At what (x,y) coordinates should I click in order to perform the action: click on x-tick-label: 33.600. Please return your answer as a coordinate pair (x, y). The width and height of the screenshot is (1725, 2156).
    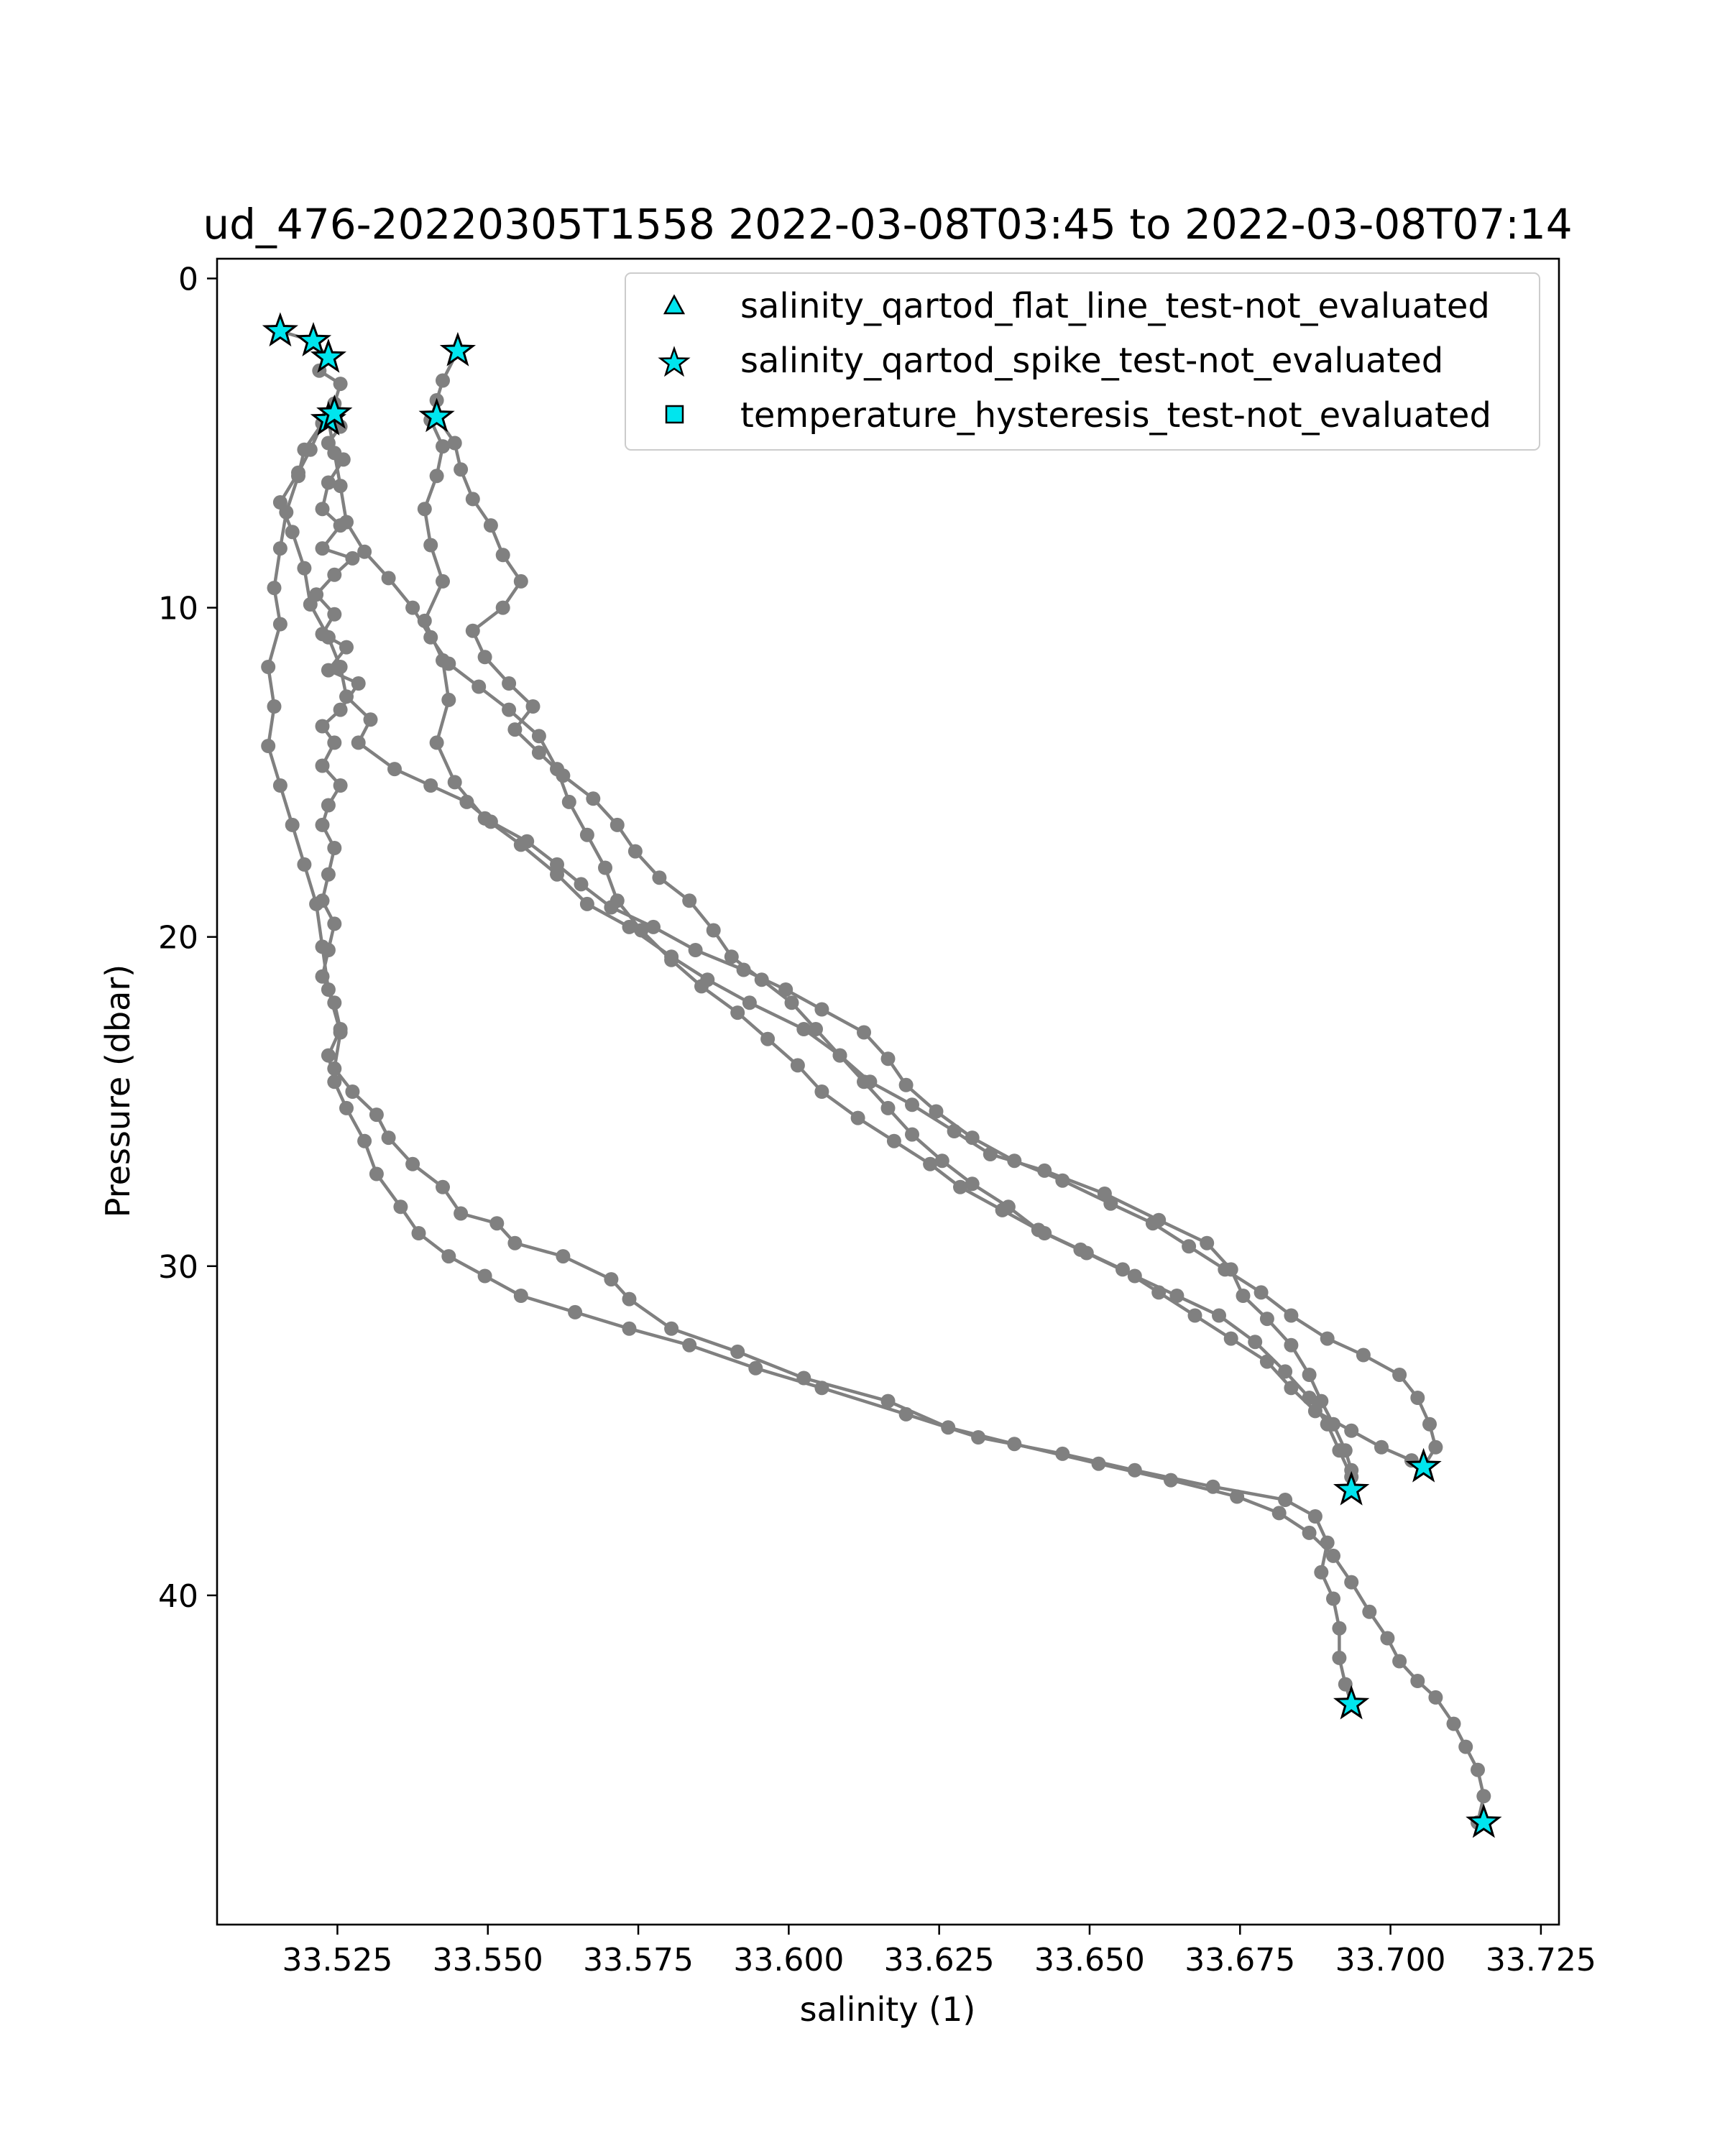
    Looking at the image, I should click on (788, 1960).